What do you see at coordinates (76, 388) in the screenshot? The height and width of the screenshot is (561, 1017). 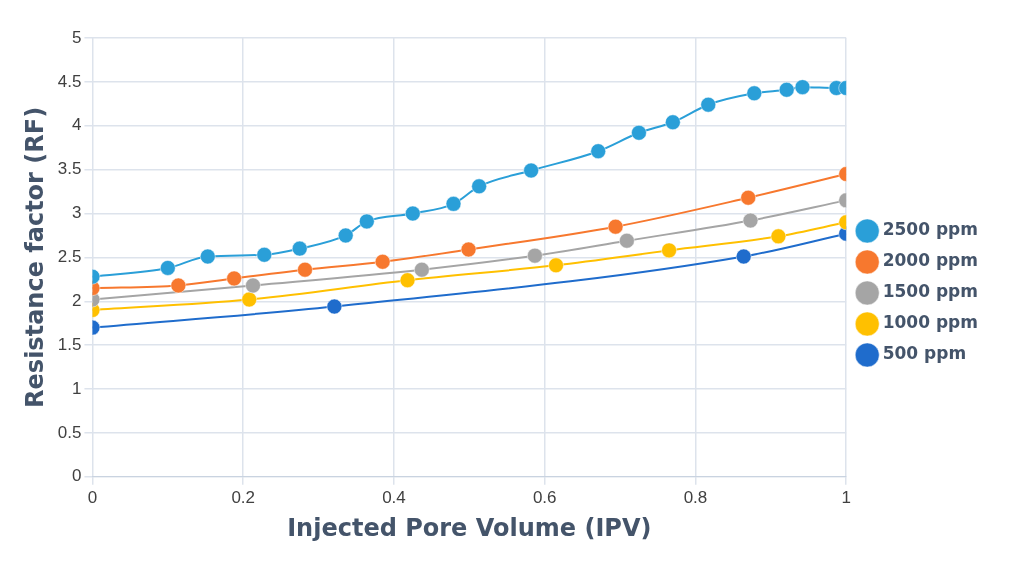 I see `y-tick-label: 1` at bounding box center [76, 388].